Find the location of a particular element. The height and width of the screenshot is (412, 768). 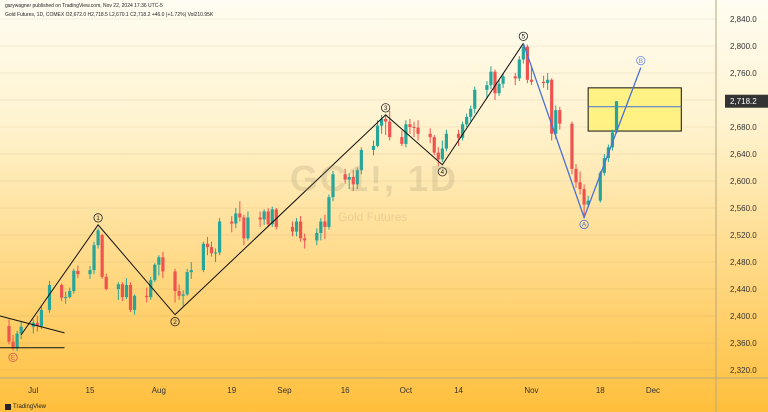

wave-label-text: 1 is located at coordinates (98, 218).